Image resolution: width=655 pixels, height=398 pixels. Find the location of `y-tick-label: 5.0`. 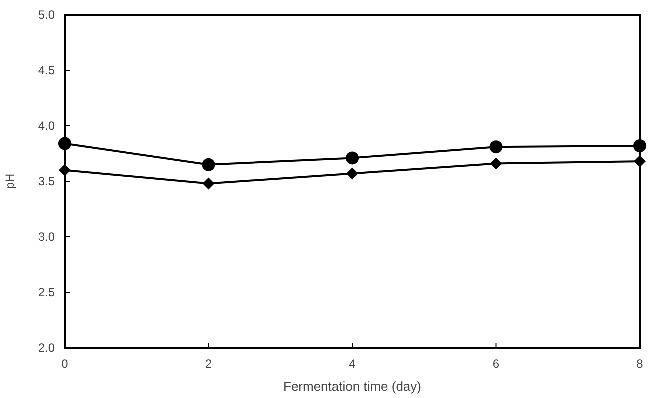

y-tick-label: 5.0 is located at coordinates (47, 15).